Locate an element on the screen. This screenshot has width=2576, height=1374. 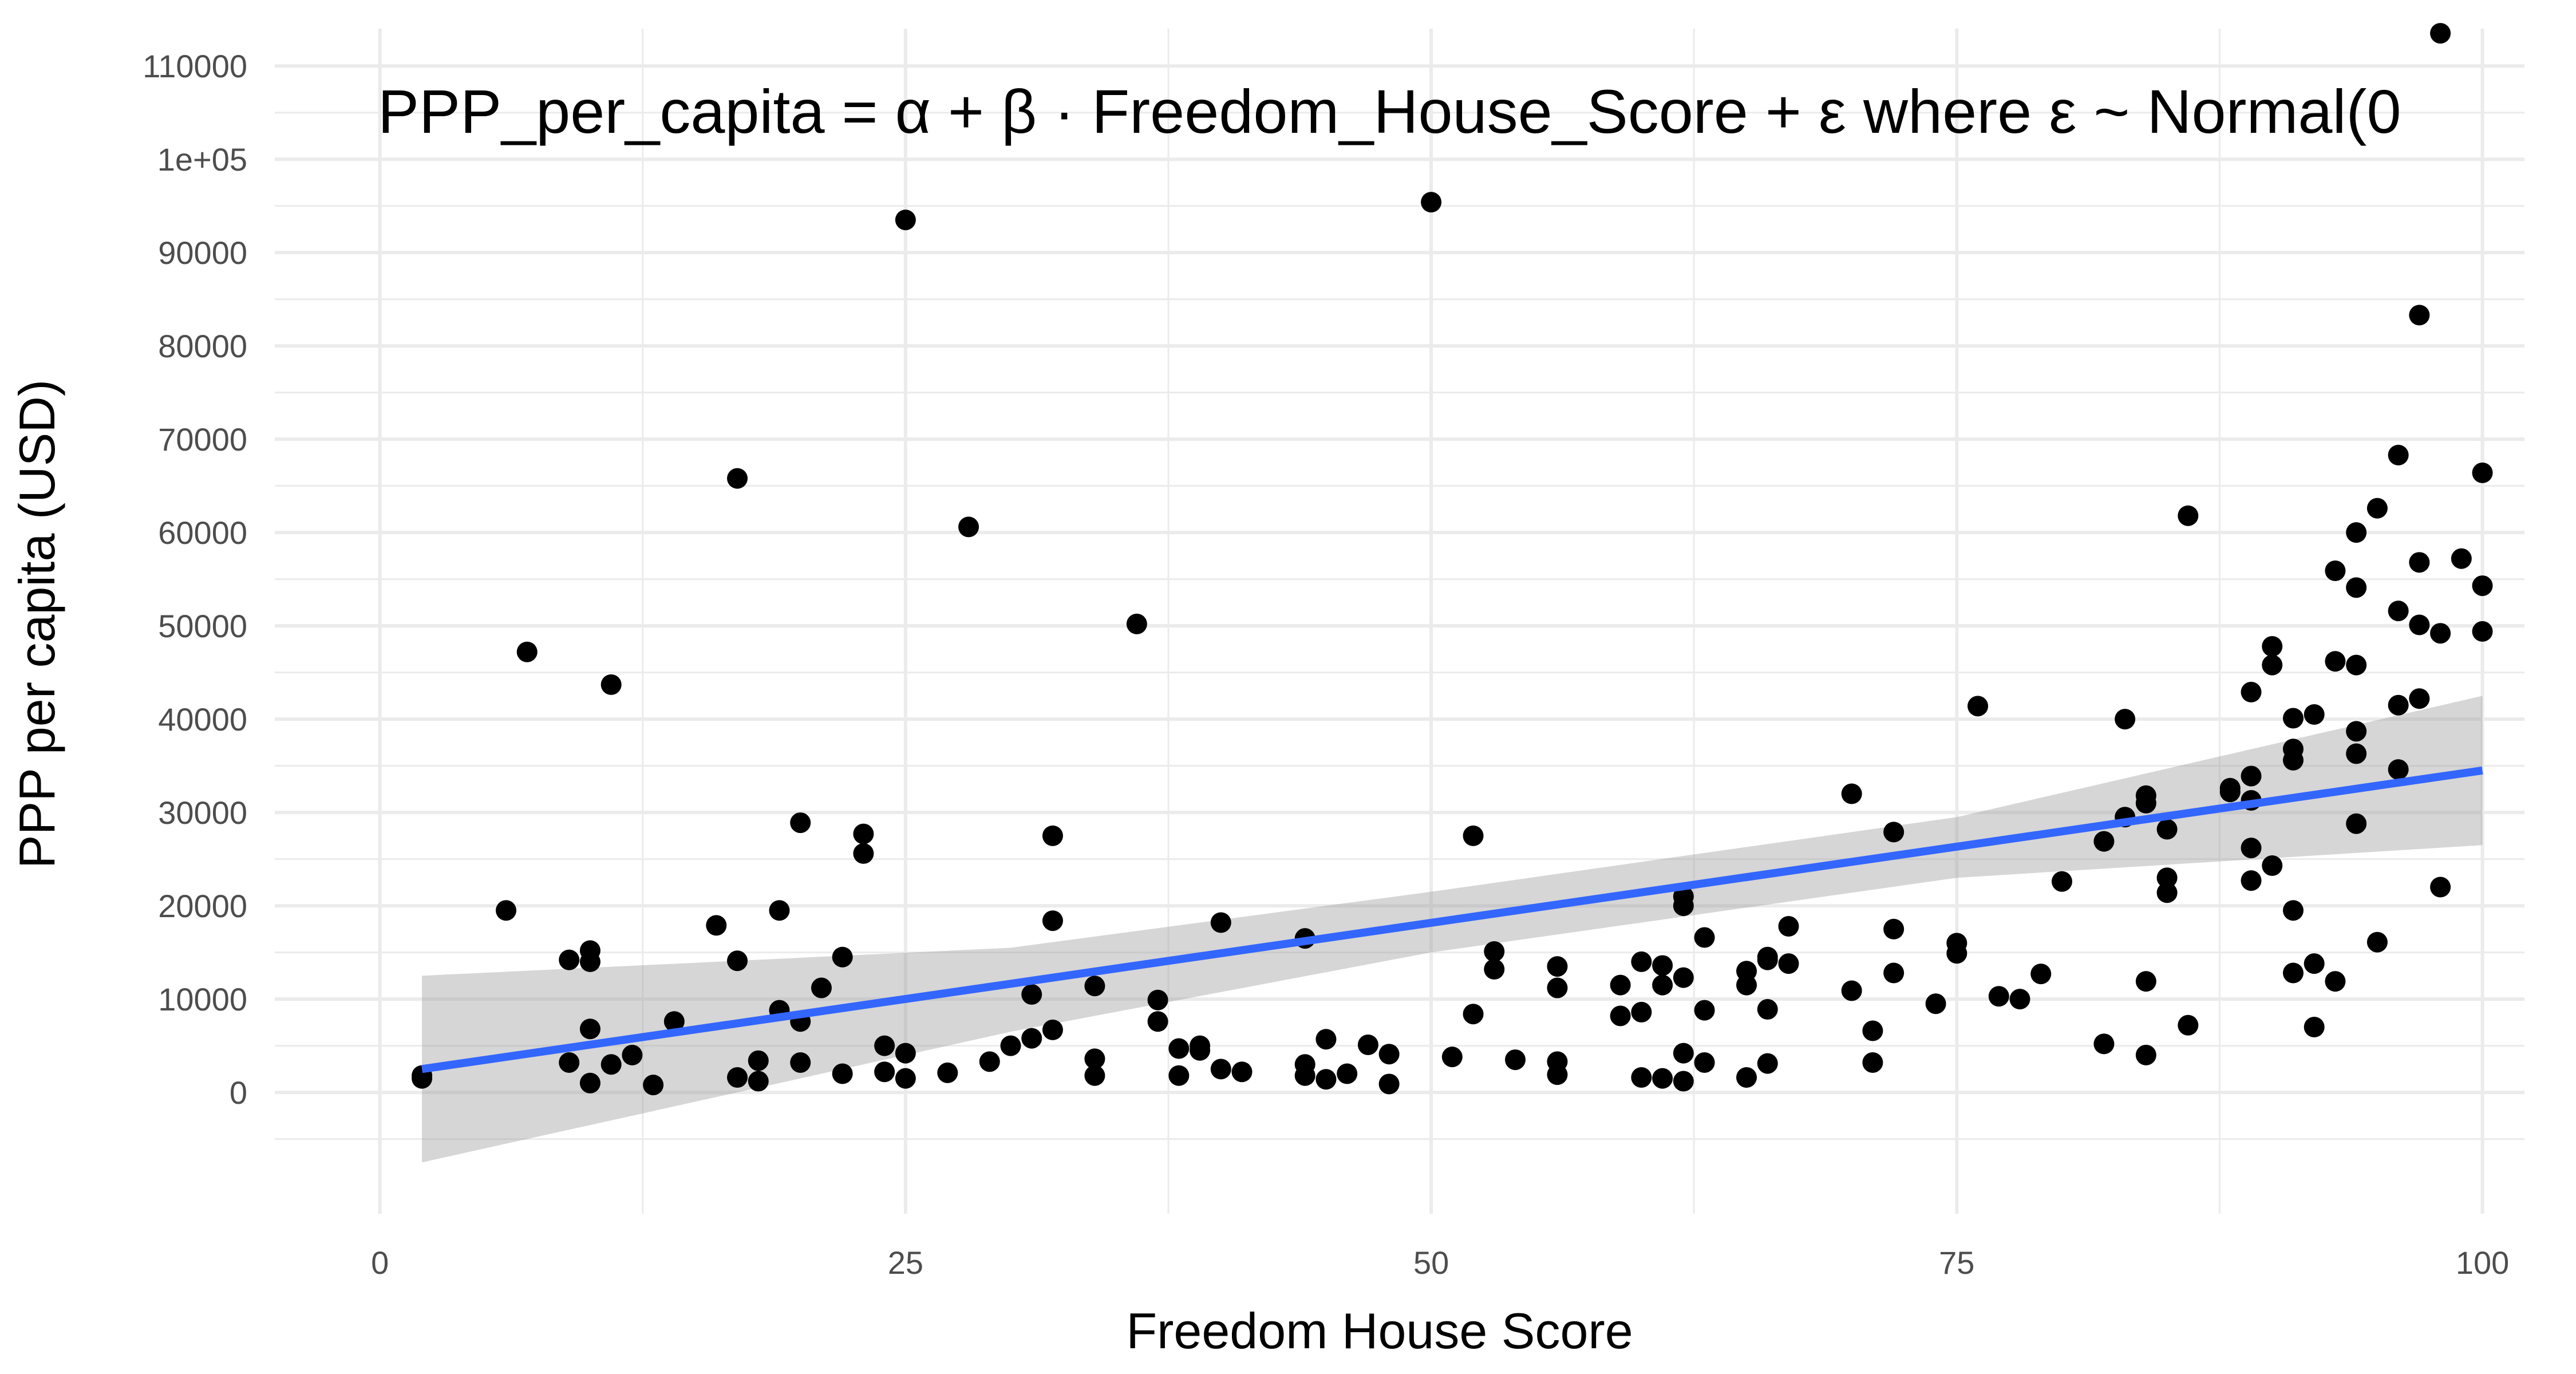
y-tick-label: 10000 is located at coordinates (202, 999).